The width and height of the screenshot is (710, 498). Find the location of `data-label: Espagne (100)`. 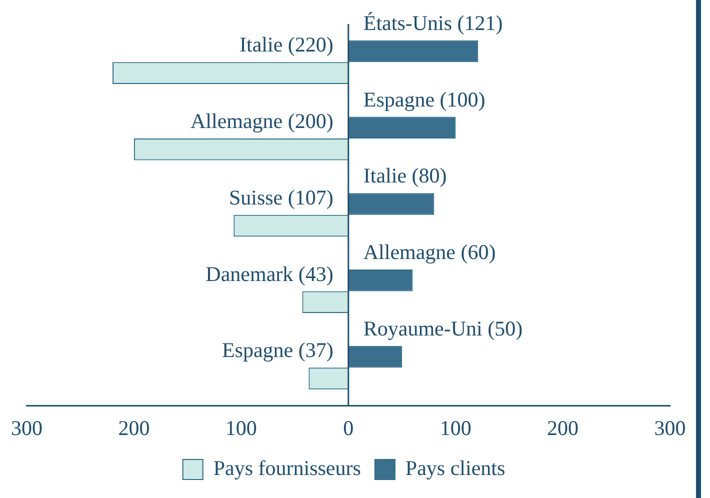

data-label: Espagne (100) is located at coordinates (424, 99).